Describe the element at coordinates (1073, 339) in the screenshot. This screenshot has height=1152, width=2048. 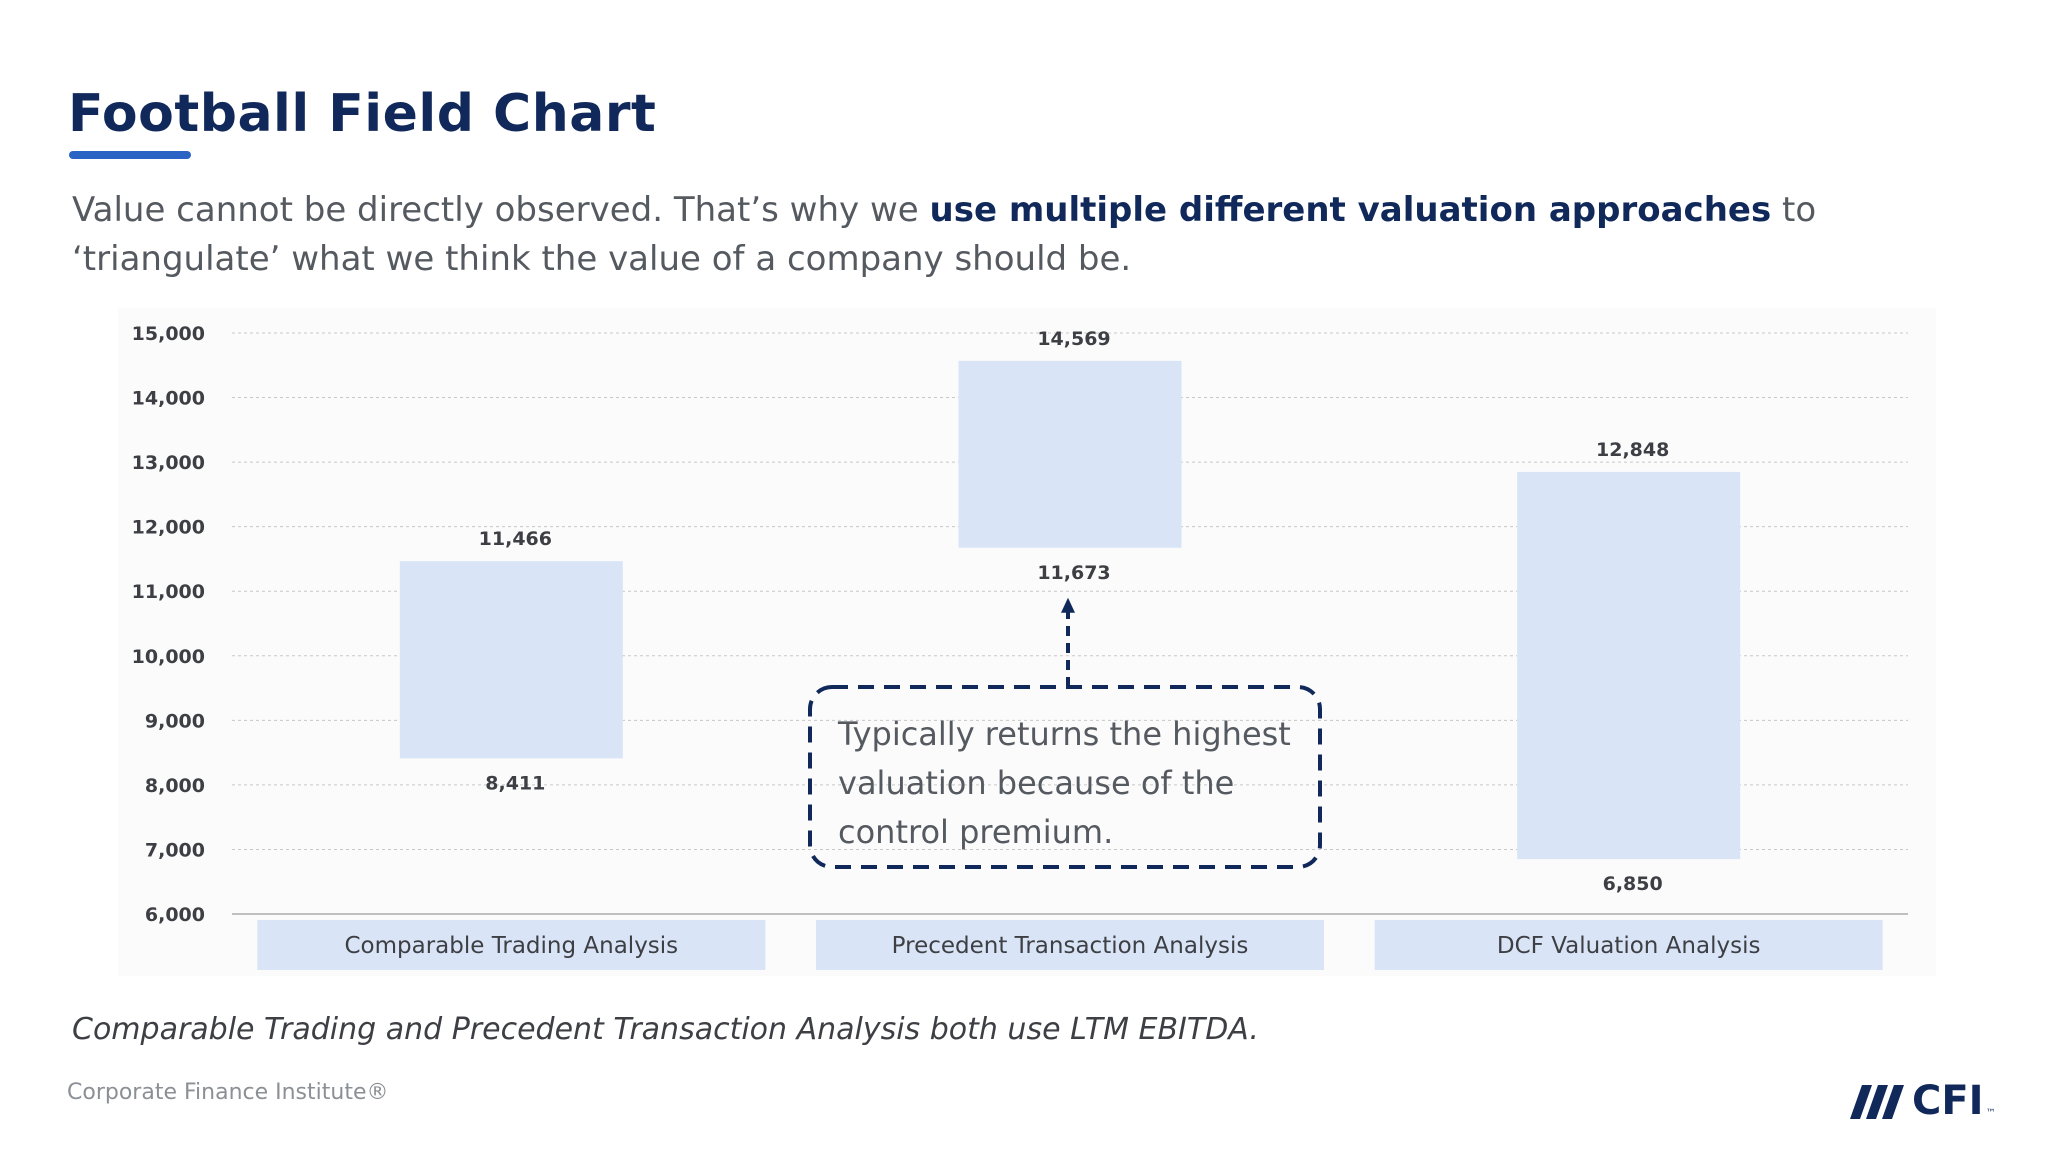
I see `high-value-label: 14,569` at that location.